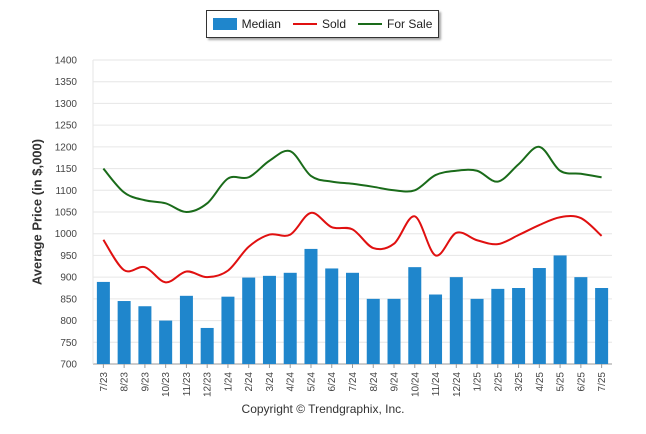 The height and width of the screenshot is (434, 646). I want to click on x-tick-label: 7/24, so click(353, 382).